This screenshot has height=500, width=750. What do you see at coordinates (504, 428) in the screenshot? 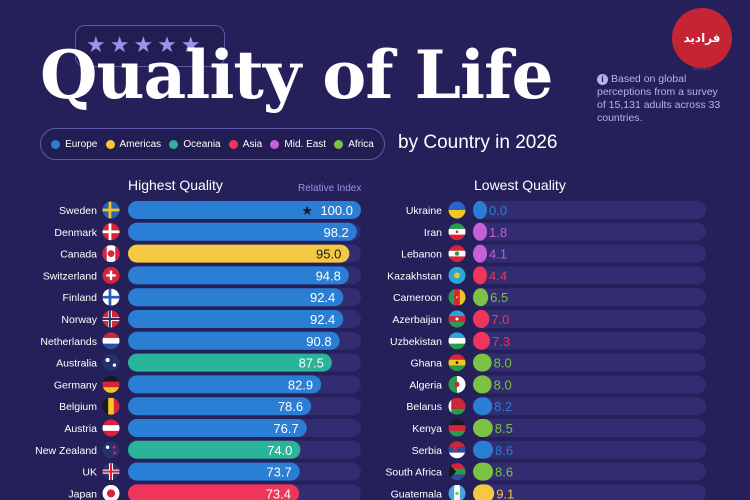
I see `value-label-kenya: 8.5` at bounding box center [504, 428].